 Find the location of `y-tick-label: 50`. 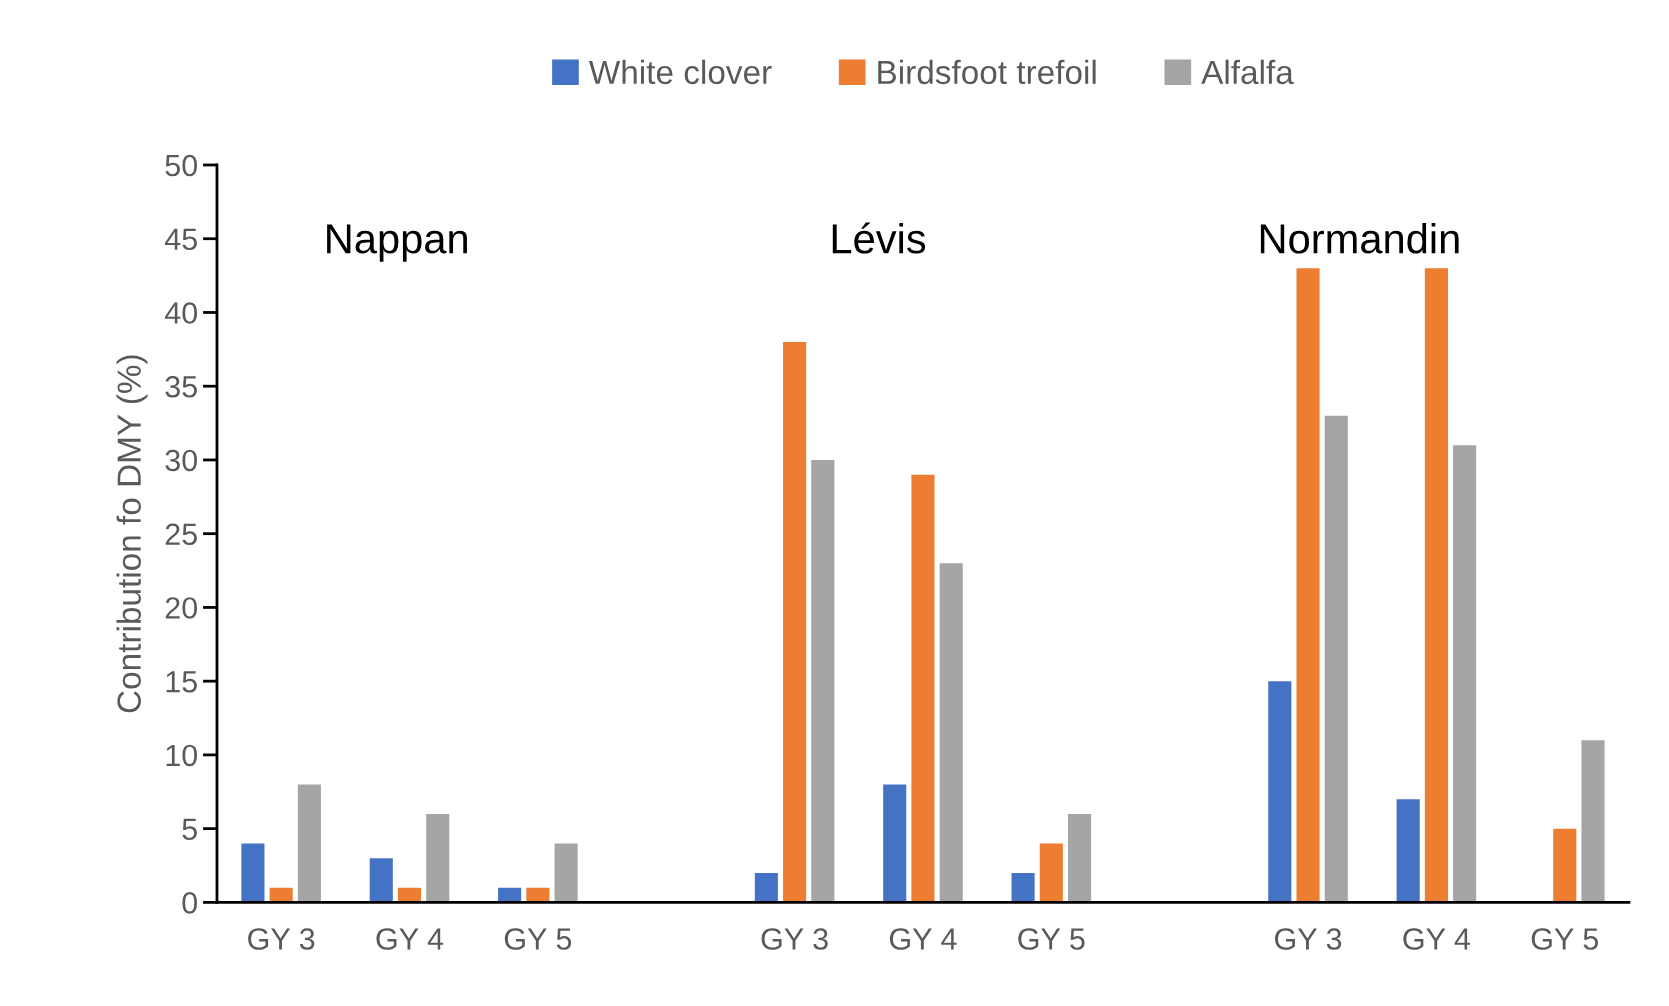

y-tick-label: 50 is located at coordinates (181, 165).